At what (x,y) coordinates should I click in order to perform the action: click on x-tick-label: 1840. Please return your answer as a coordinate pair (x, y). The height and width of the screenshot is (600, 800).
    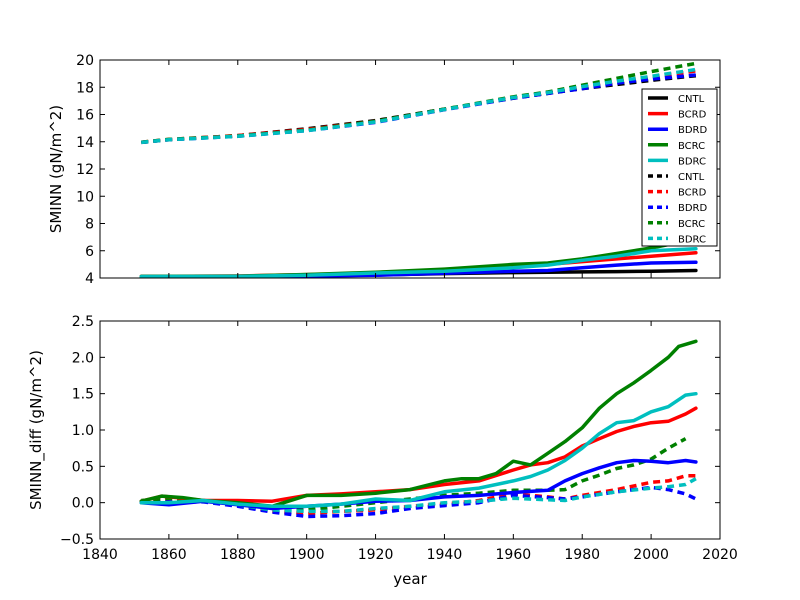
    Looking at the image, I should click on (100, 555).